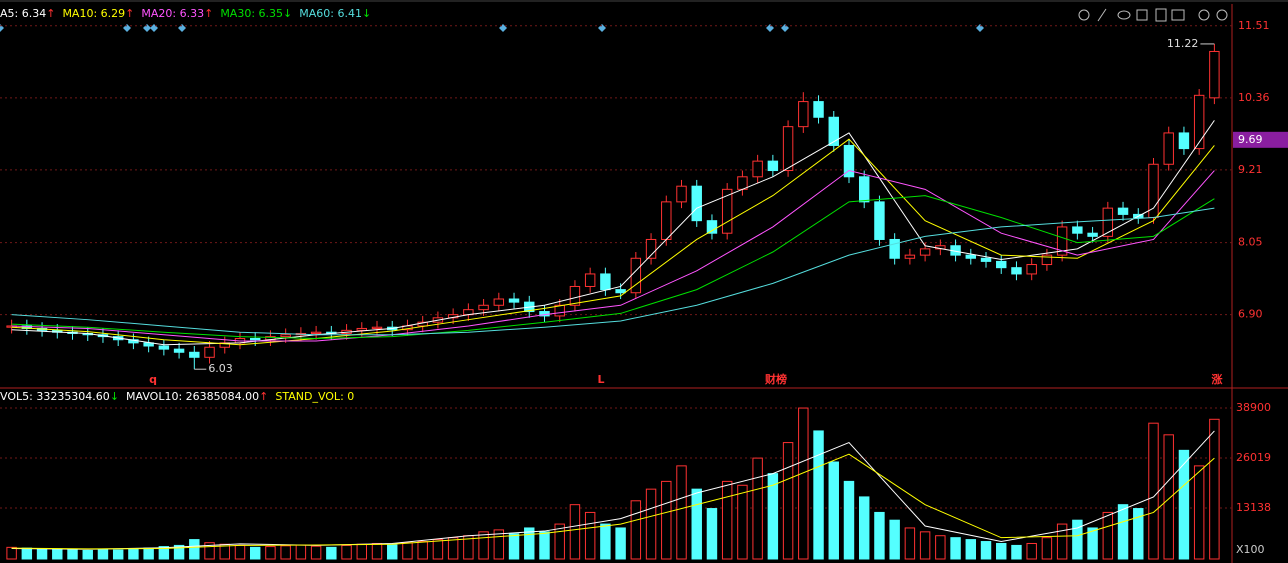 Image resolution: width=1288 pixels, height=563 pixels. Describe the element at coordinates (1153, 15) in the screenshot. I see `toolbar` at that location.